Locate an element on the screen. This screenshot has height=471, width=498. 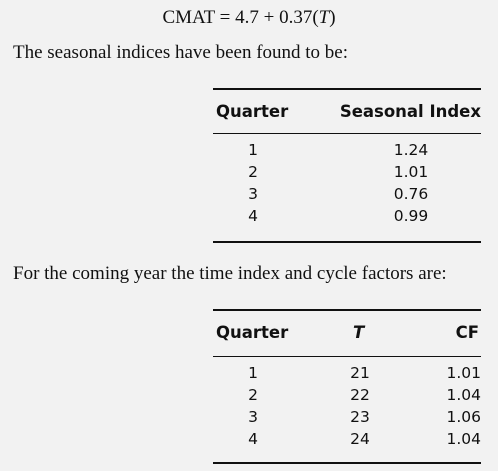
formula-lhs: CMAT is located at coordinates (188, 17).